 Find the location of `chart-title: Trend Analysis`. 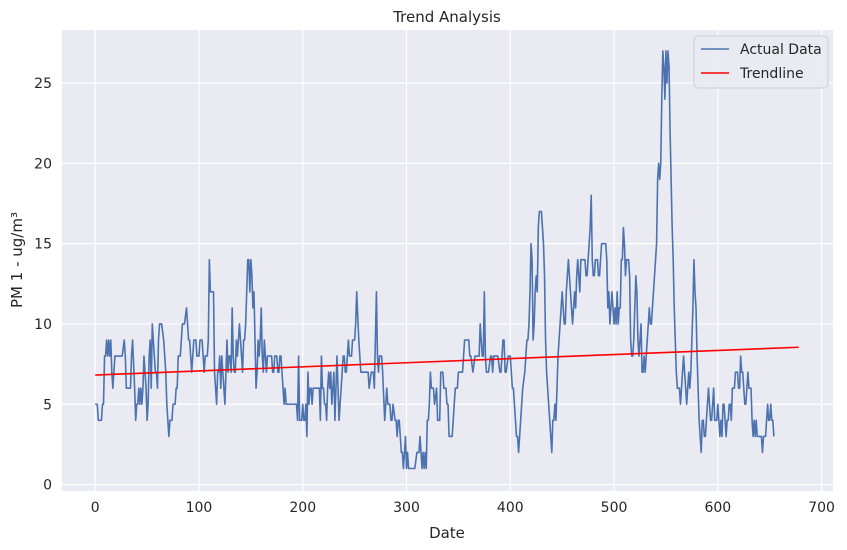

chart-title: Trend Analysis is located at coordinates (446, 17).